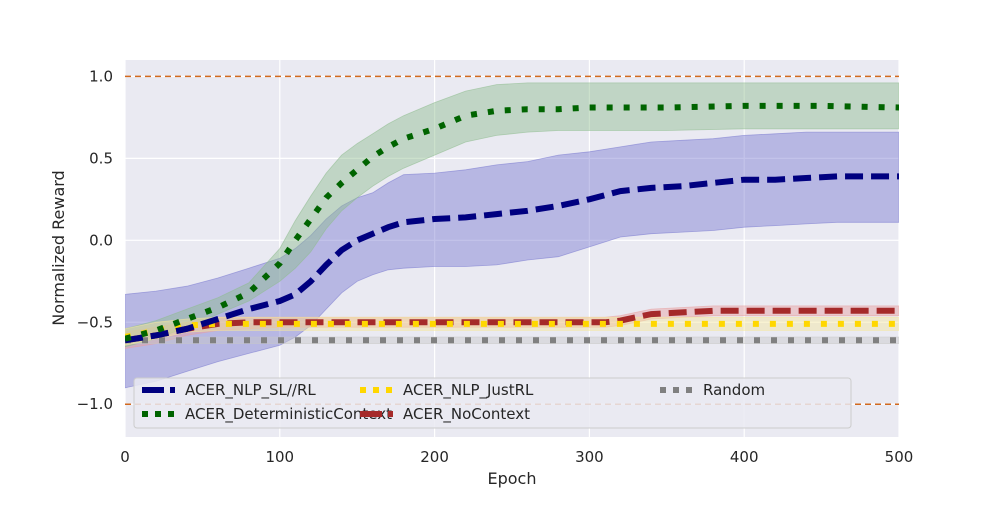  Describe the element at coordinates (58, 247) in the screenshot. I see `y-axis-label: Normalized Reward` at that location.